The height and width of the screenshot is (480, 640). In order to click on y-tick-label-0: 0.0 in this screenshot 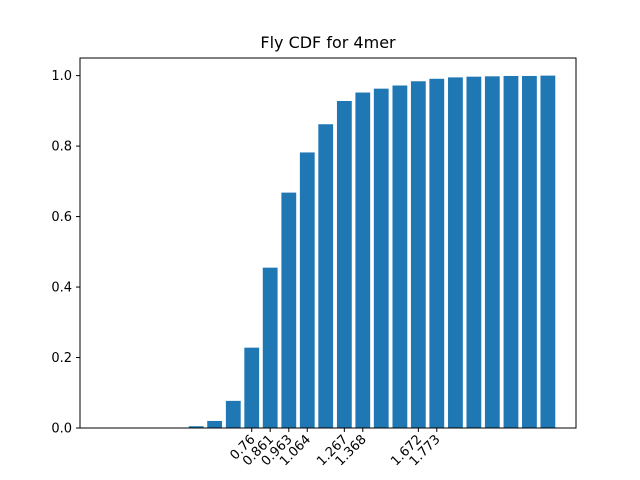, I will do `click(61, 429)`.